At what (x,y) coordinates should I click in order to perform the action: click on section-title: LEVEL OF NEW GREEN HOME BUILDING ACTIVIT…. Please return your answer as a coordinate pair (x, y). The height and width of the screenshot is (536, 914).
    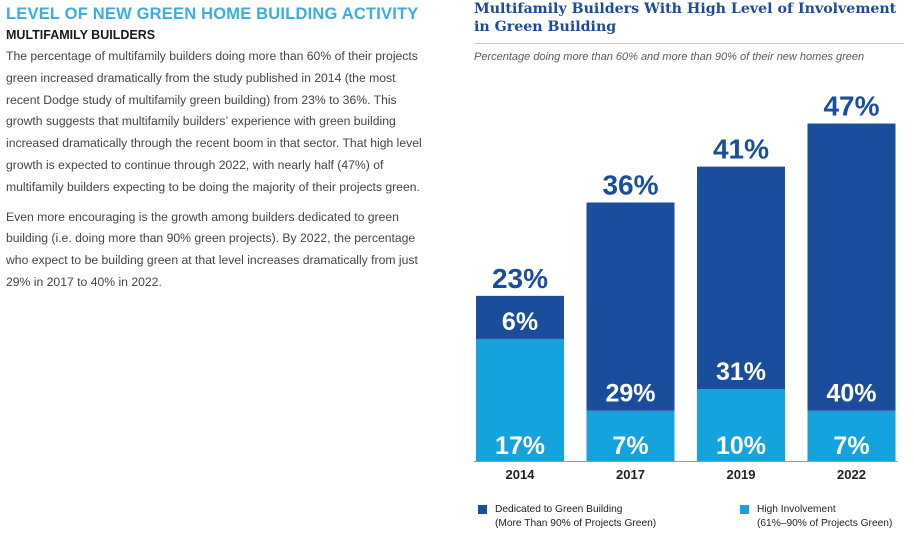
    Looking at the image, I should click on (212, 14).